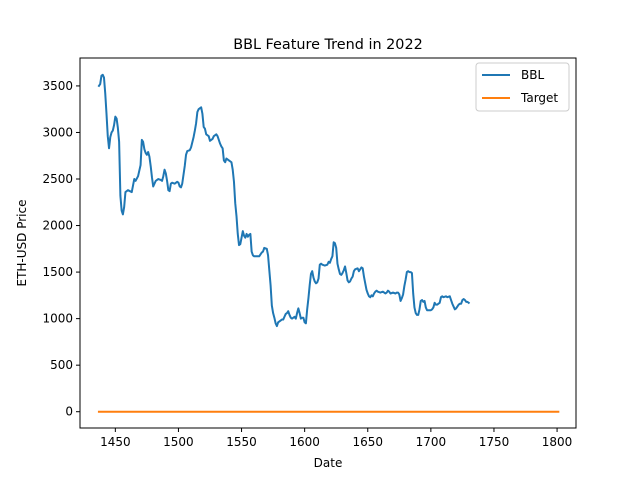  What do you see at coordinates (539, 98) in the screenshot?
I see `legend-label-target: Target` at bounding box center [539, 98].